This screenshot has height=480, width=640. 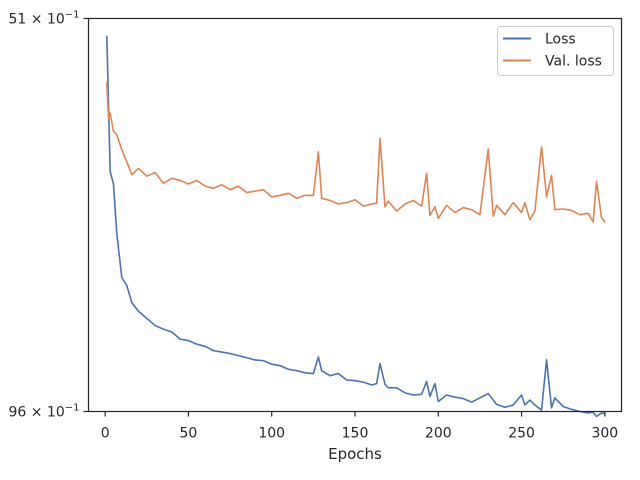 I want to click on x-axis-title: Epochs, so click(x=355, y=454).